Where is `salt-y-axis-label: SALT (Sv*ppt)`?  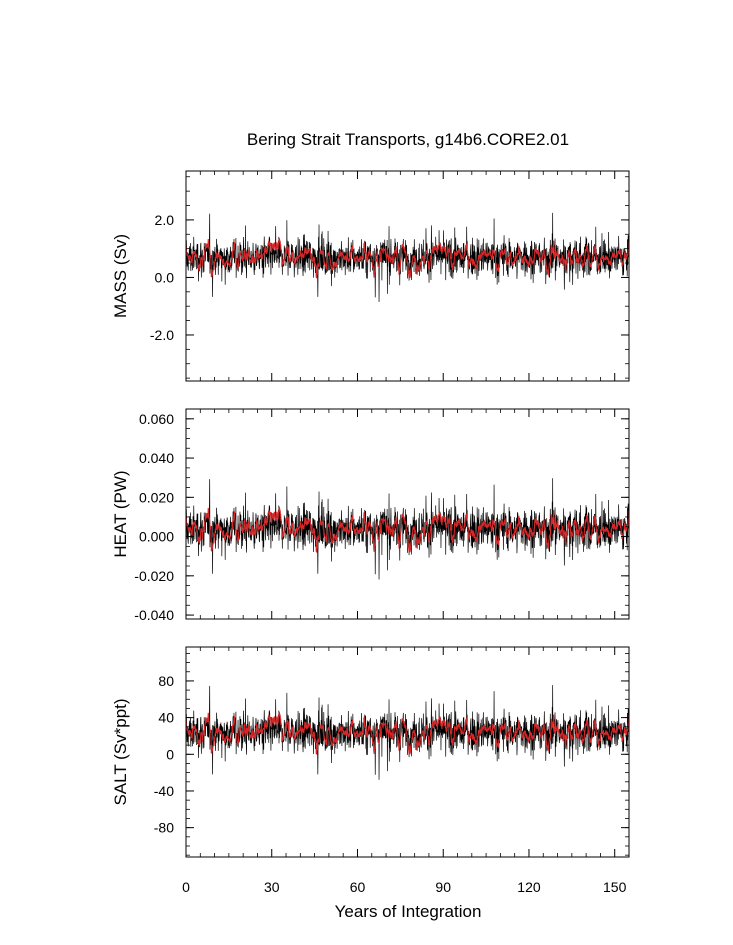 salt-y-axis-label: SALT (Sv*ppt) is located at coordinates (120, 751).